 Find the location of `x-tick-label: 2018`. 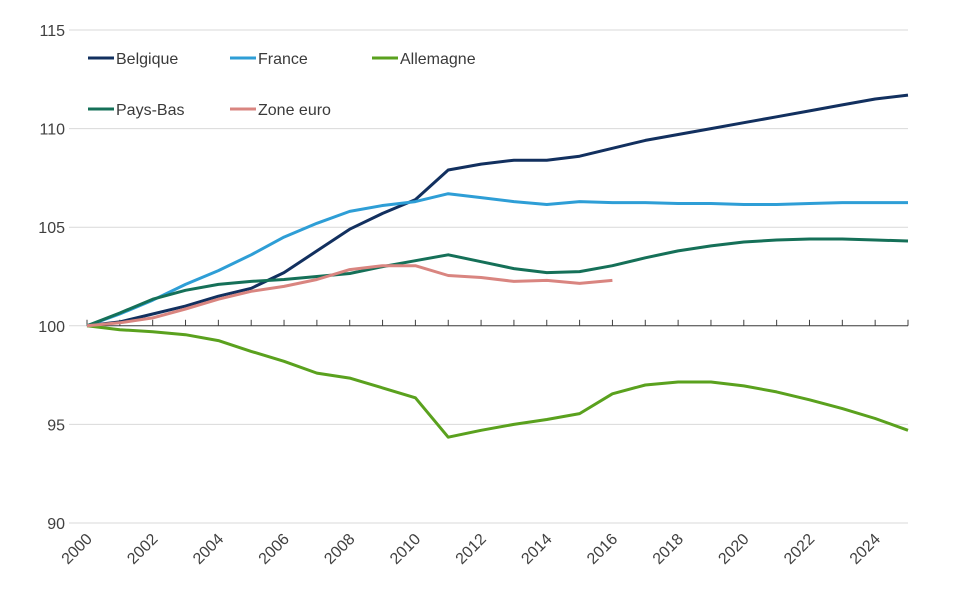

x-tick-label: 2018 is located at coordinates (668, 549).